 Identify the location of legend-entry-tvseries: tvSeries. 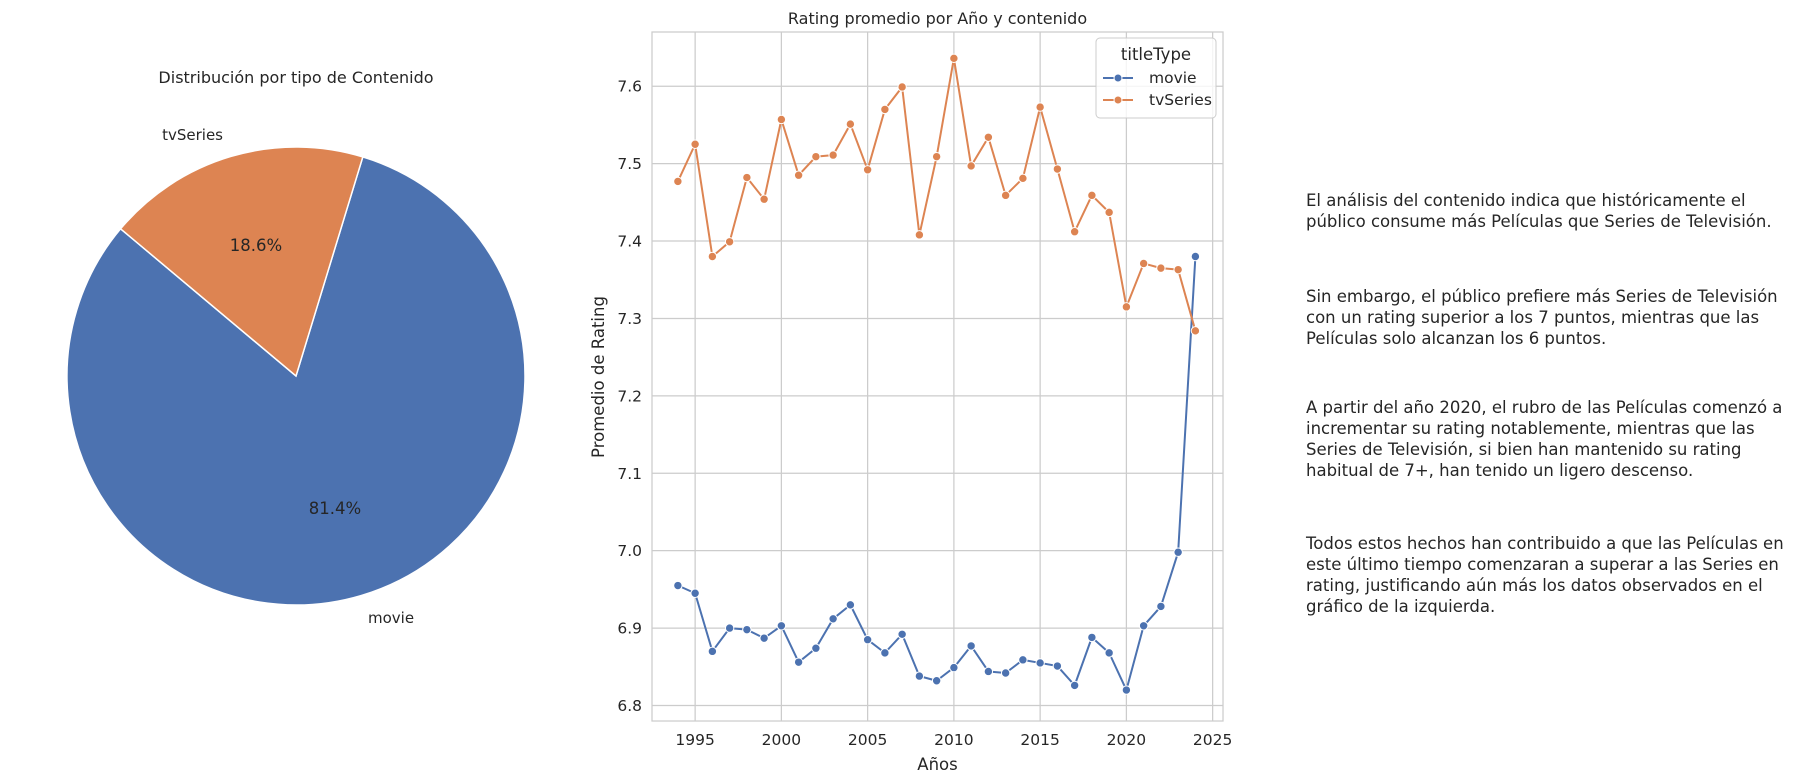
(1157, 100).